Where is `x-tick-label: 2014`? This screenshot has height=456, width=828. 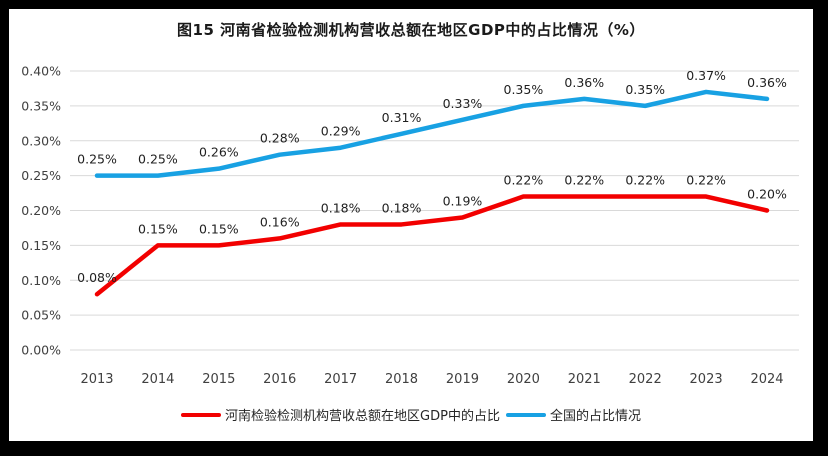 x-tick-label: 2014 is located at coordinates (157, 379).